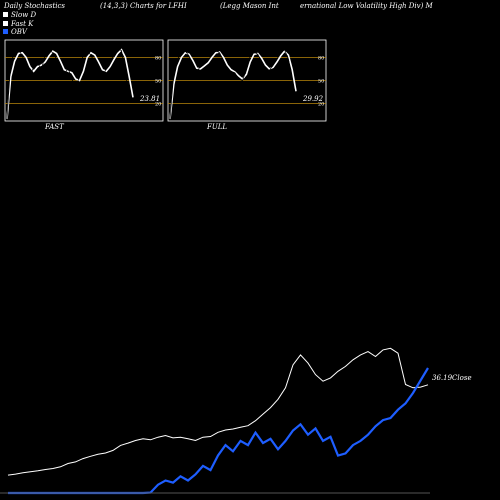  What do you see at coordinates (5, 23) in the screenshot?
I see `legend-fast-k-swatch` at bounding box center [5, 23].